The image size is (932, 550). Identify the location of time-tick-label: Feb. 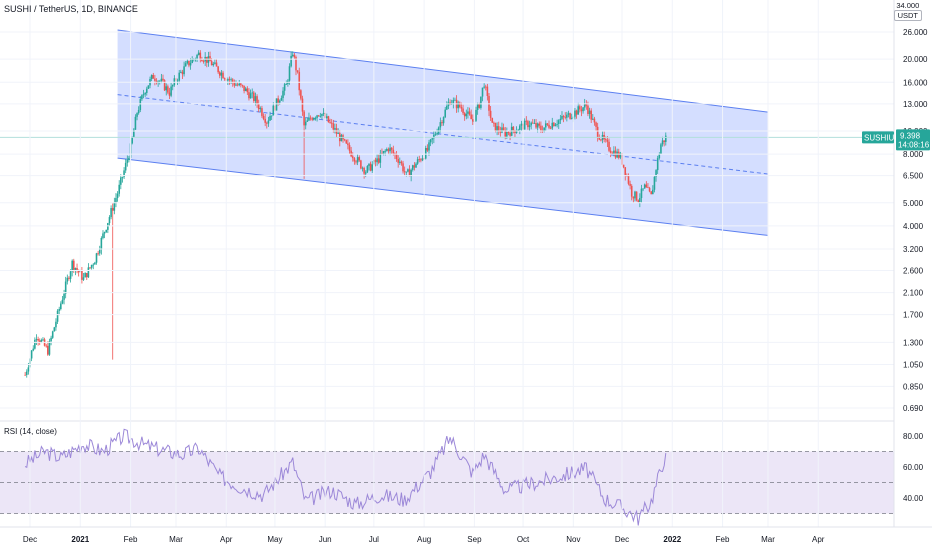
(131, 539).